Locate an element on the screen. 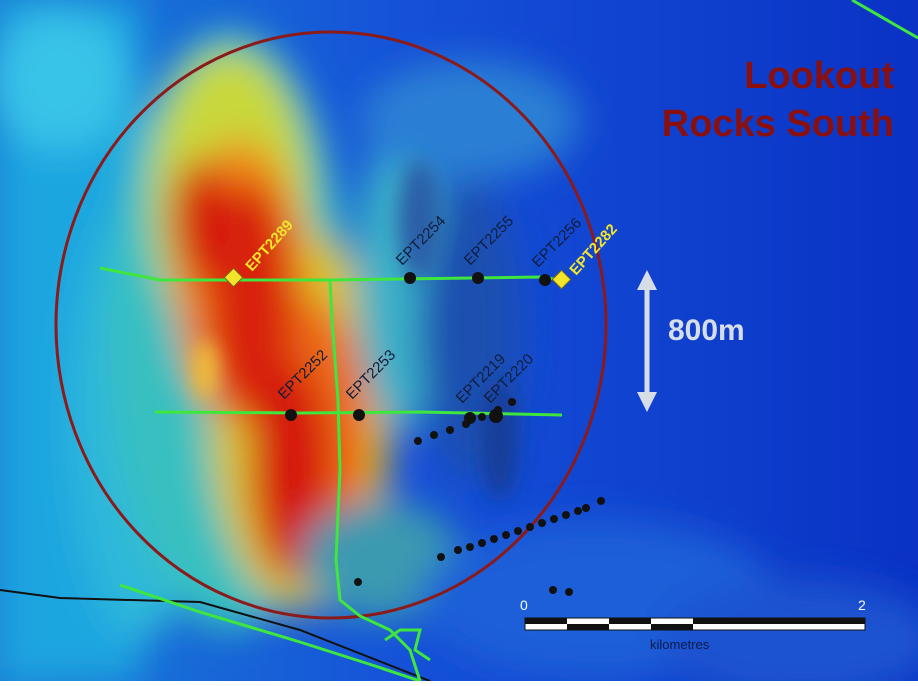  map-title-line2: Rocks South is located at coordinates (777, 124).